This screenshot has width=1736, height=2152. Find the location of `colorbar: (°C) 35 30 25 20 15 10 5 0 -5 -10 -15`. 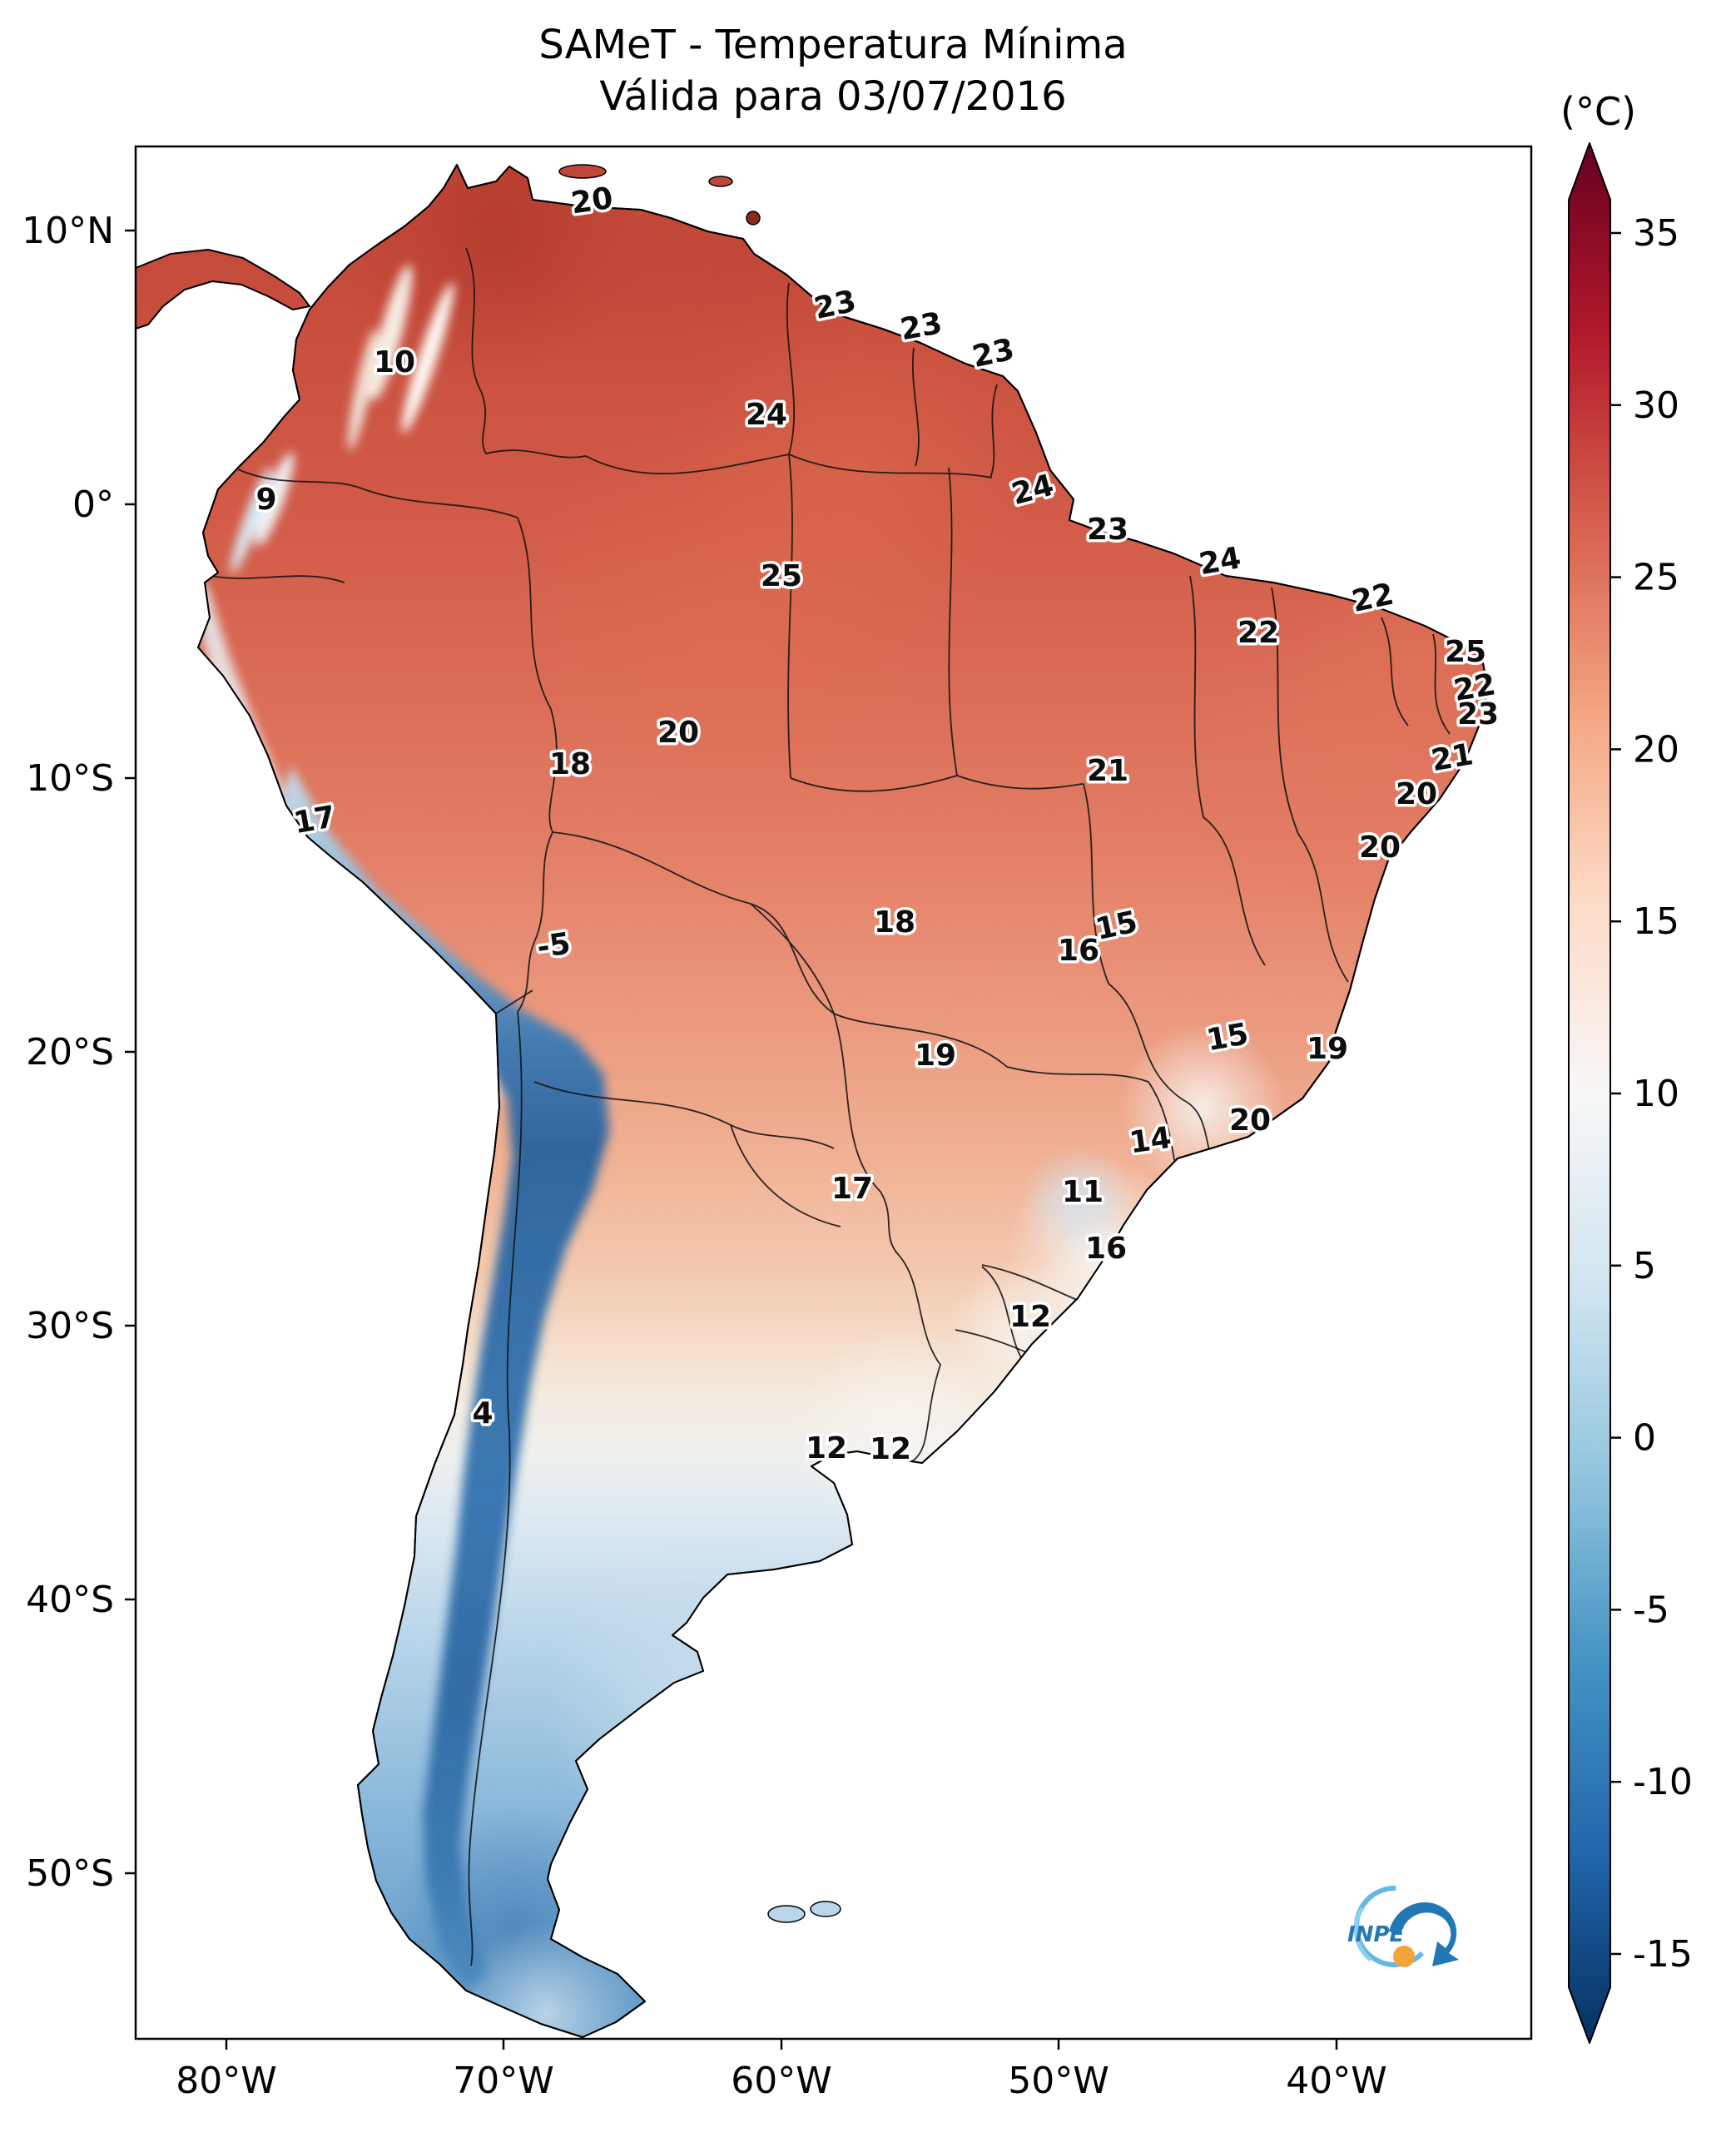

colorbar: (°C) 35 30 25 20 15 10 5 0 -5 -10 -15 is located at coordinates (1627, 1066).